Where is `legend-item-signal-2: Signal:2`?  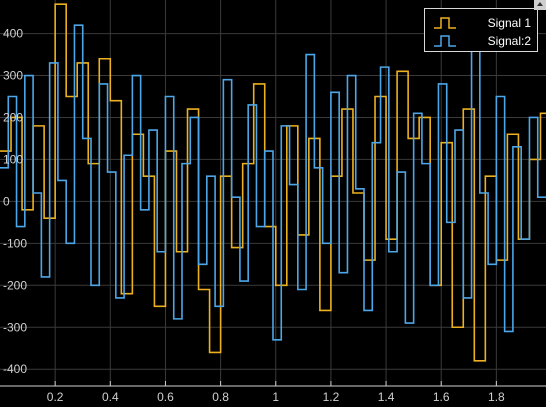
legend-item-signal-2: Signal:2 is located at coordinates (478, 41).